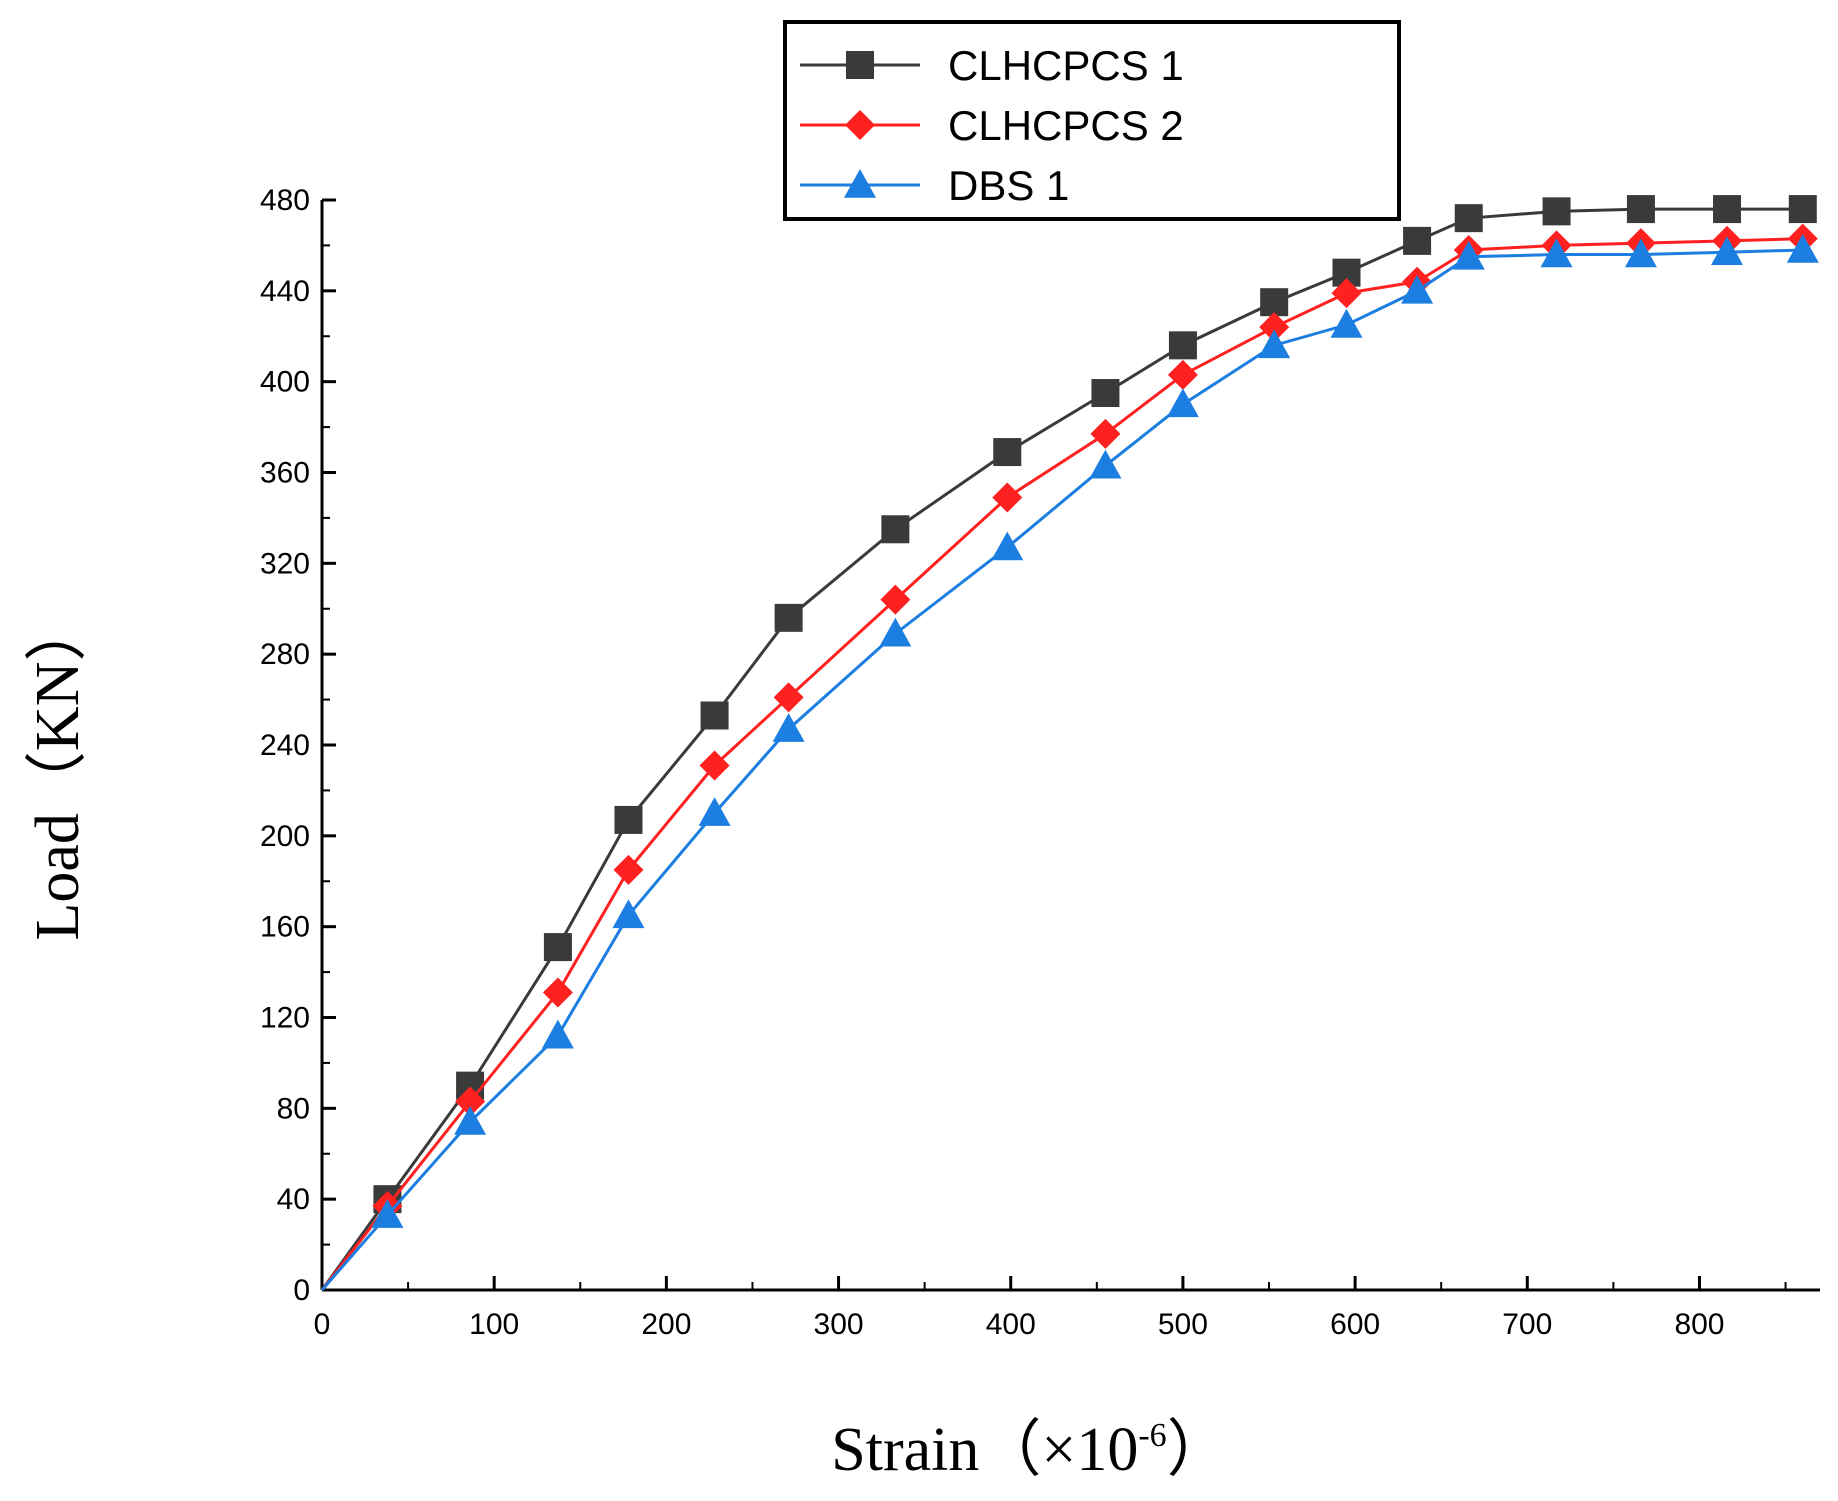  I want to click on legend-label: DBS 1, so click(1008, 185).